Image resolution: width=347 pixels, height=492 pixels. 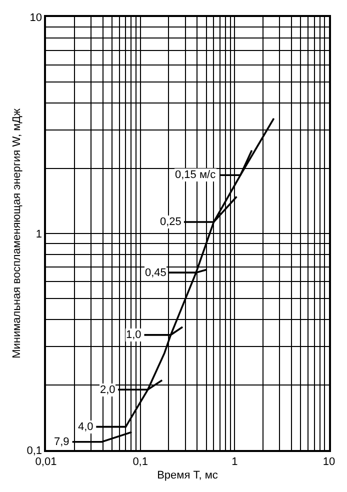 I want to click on y-tick-label: 10, so click(x=36, y=18).